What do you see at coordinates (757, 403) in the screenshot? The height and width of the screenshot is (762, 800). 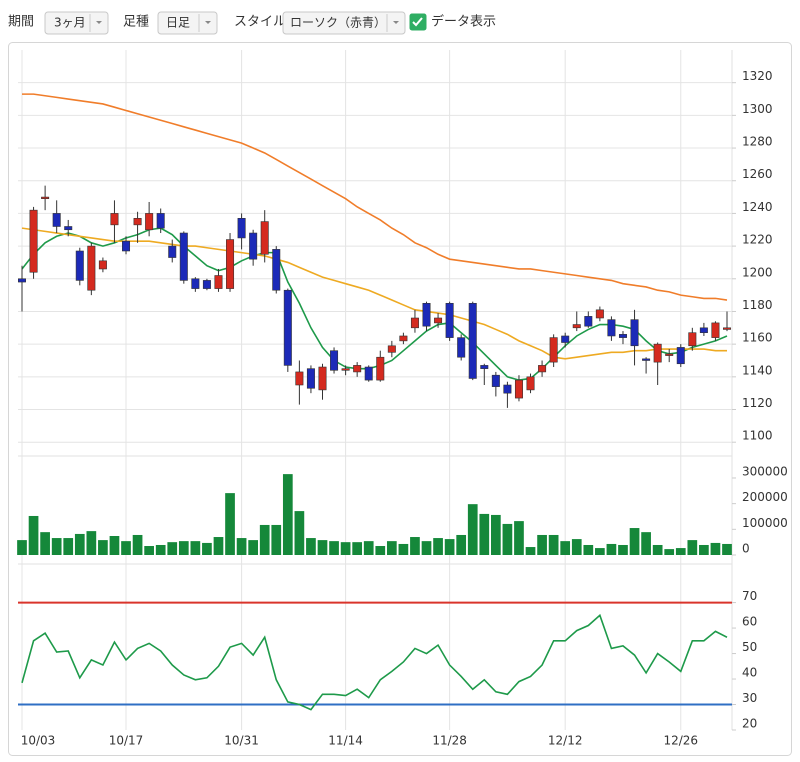 I see `y-tick-label: 1120` at bounding box center [757, 403].